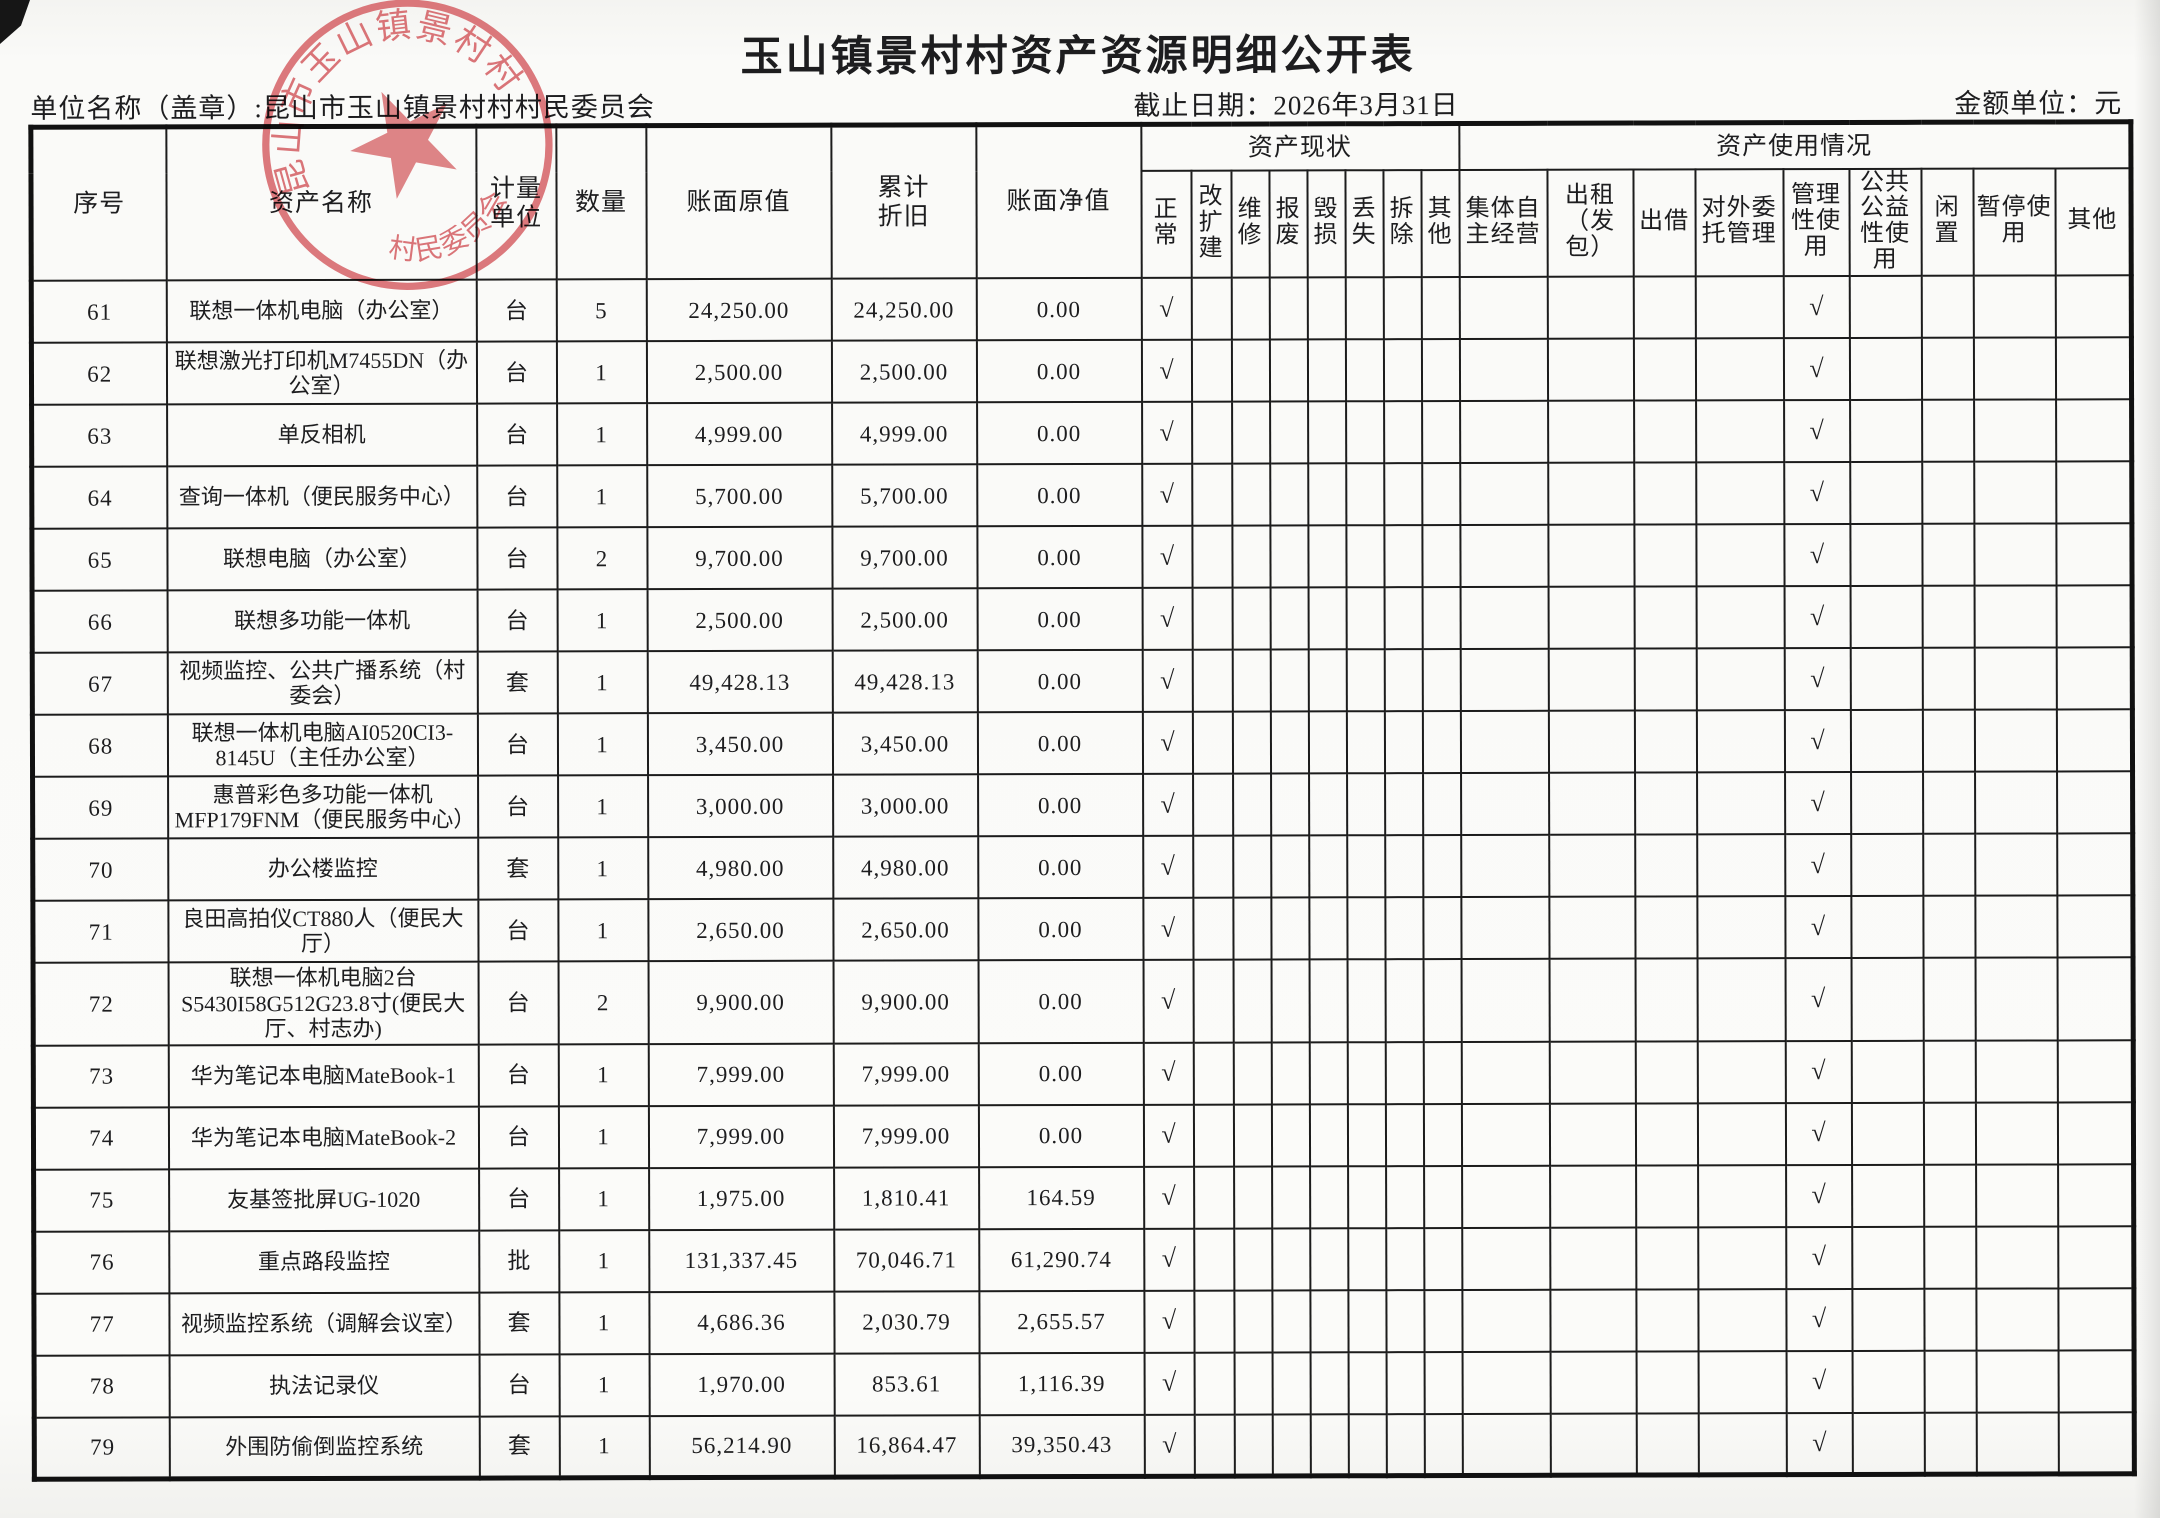 The image size is (2160, 1518). What do you see at coordinates (99, 559) in the screenshot?
I see `cell-no: 65` at bounding box center [99, 559].